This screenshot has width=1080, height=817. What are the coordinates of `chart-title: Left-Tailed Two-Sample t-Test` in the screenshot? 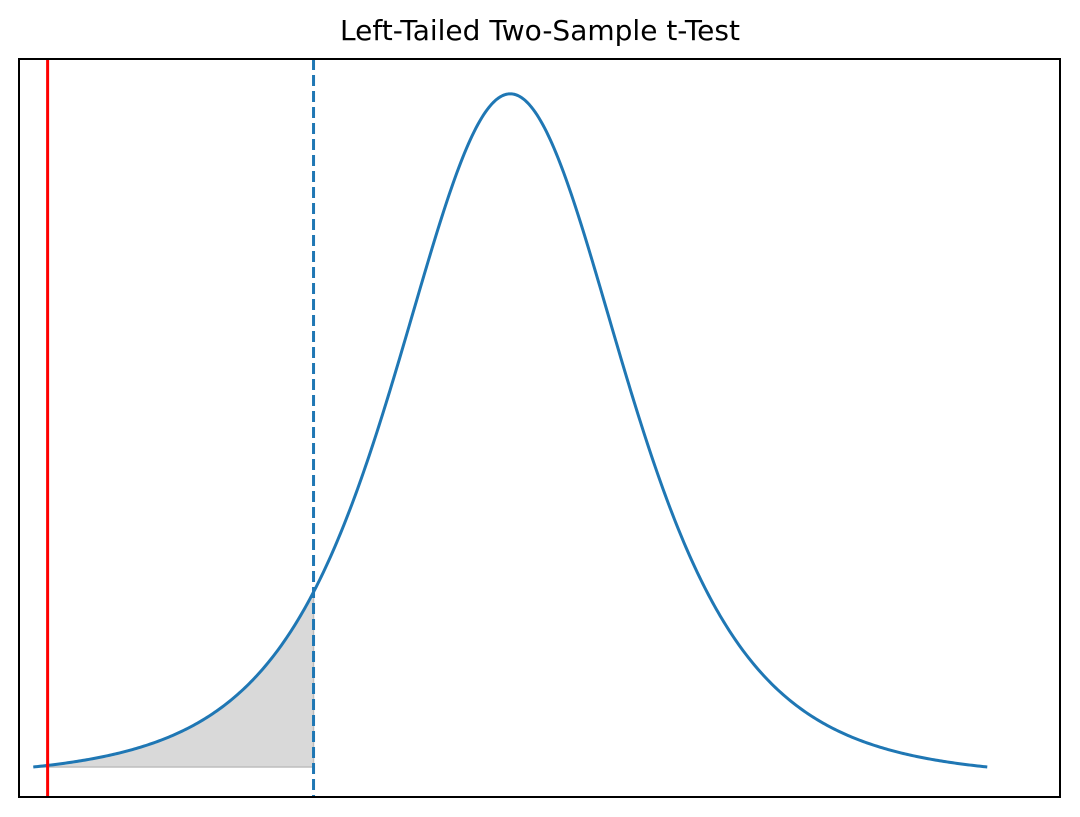 It's located at (540, 30).